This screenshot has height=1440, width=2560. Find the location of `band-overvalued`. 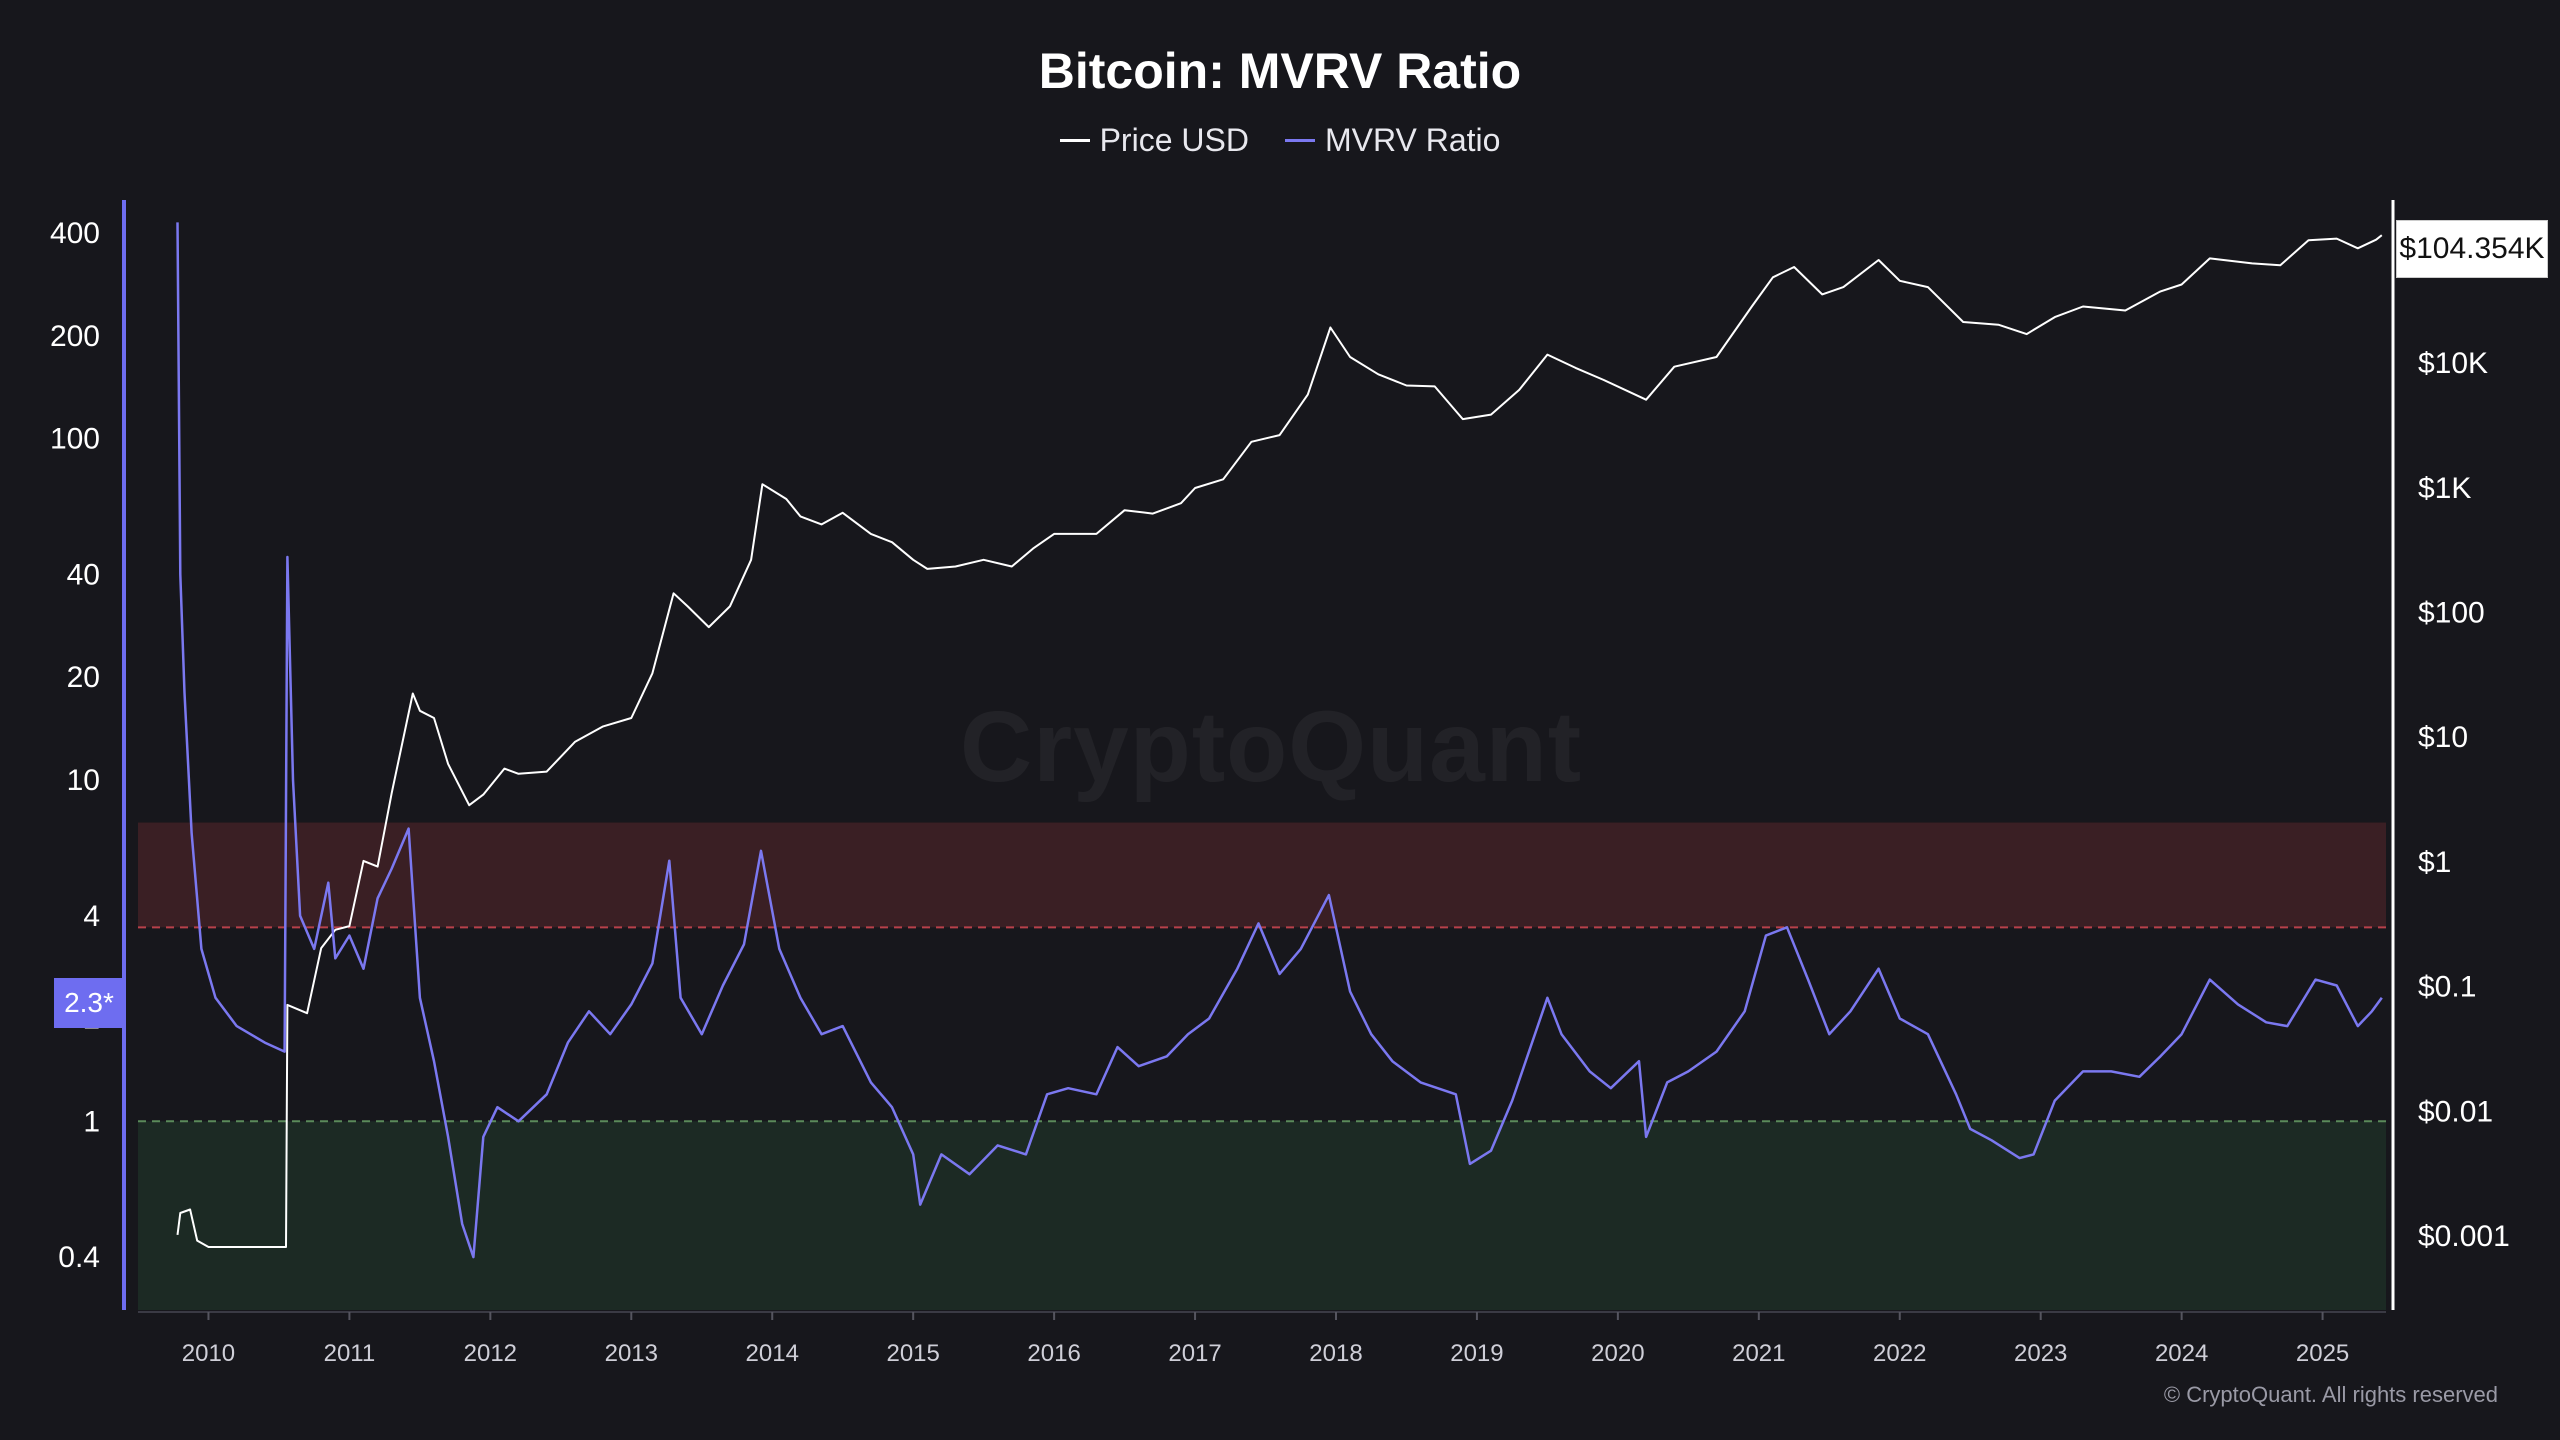

band-overvalued is located at coordinates (1262, 875).